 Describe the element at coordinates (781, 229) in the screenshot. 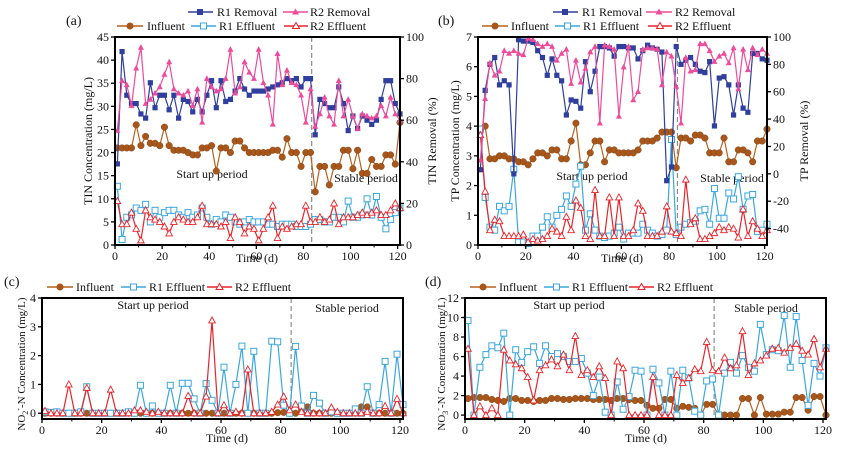

I see `y2-tick-label: -40` at that location.